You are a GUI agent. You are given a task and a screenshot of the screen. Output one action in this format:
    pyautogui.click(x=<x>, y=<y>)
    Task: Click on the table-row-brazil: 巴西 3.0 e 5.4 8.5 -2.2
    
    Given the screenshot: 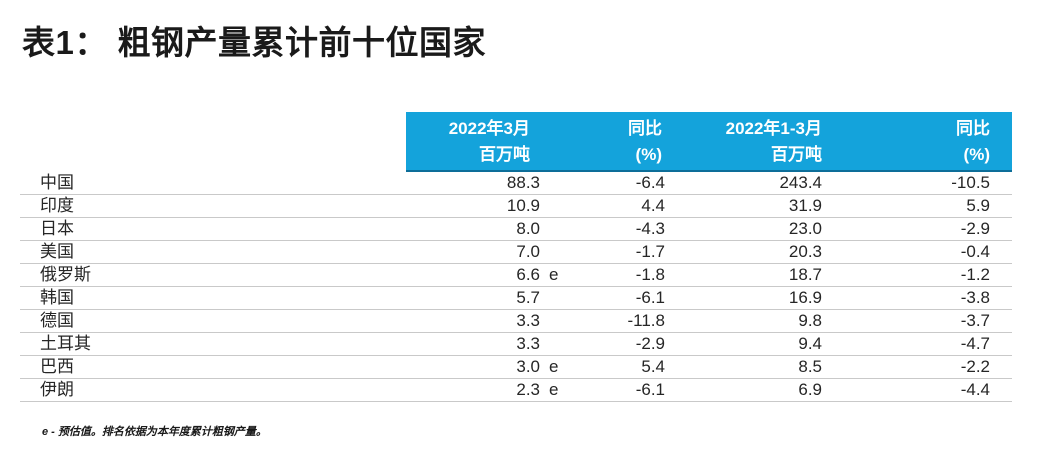 What is the action you would take?
    pyautogui.click(x=516, y=367)
    